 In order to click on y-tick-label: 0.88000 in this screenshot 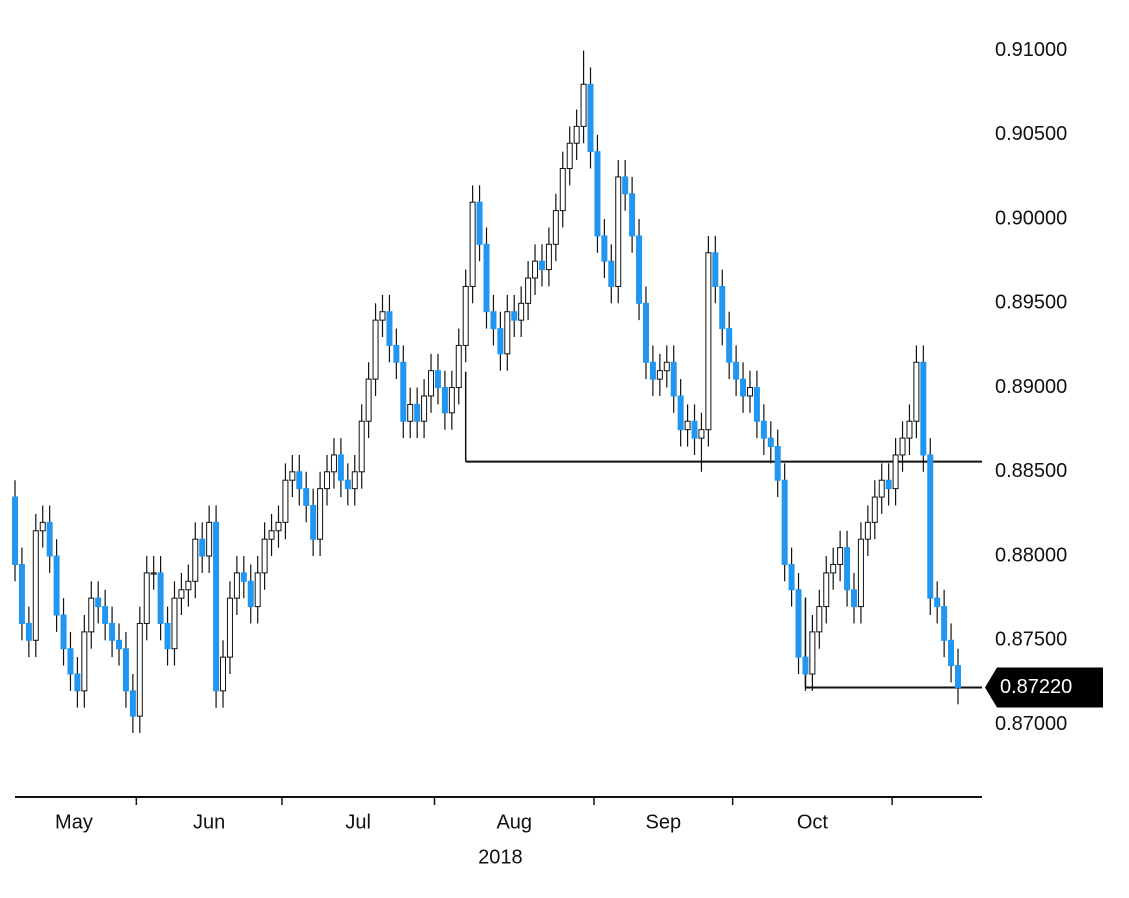, I will do `click(1031, 555)`.